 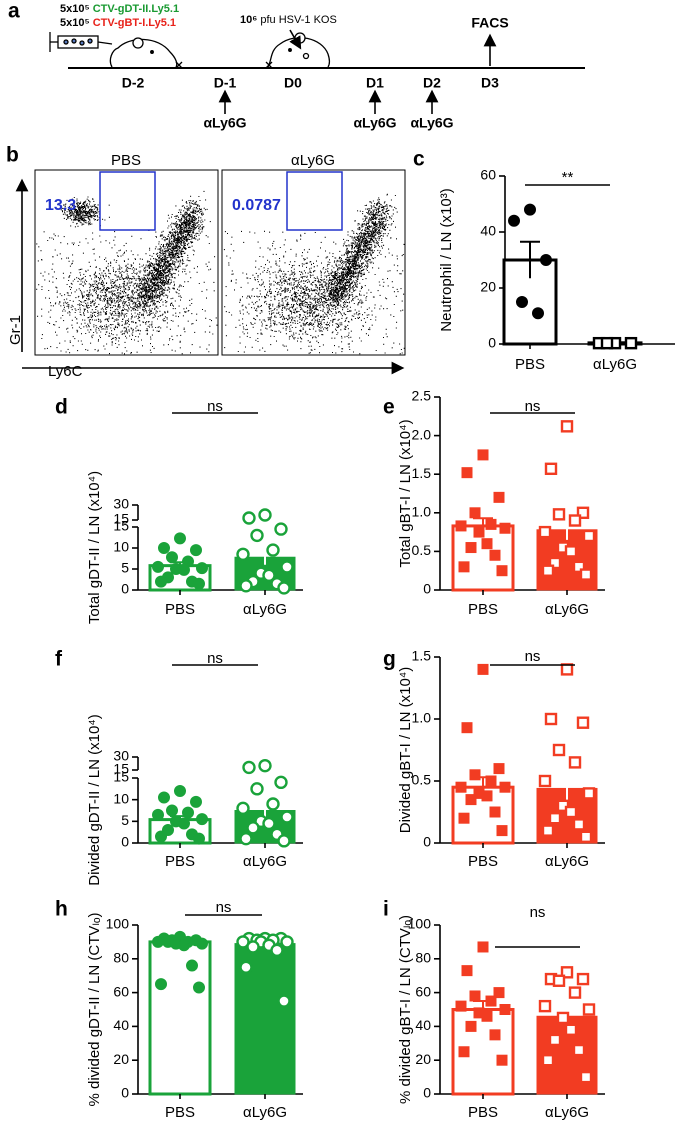 I want to click on gate-value: 0.0787, so click(x=256, y=205).